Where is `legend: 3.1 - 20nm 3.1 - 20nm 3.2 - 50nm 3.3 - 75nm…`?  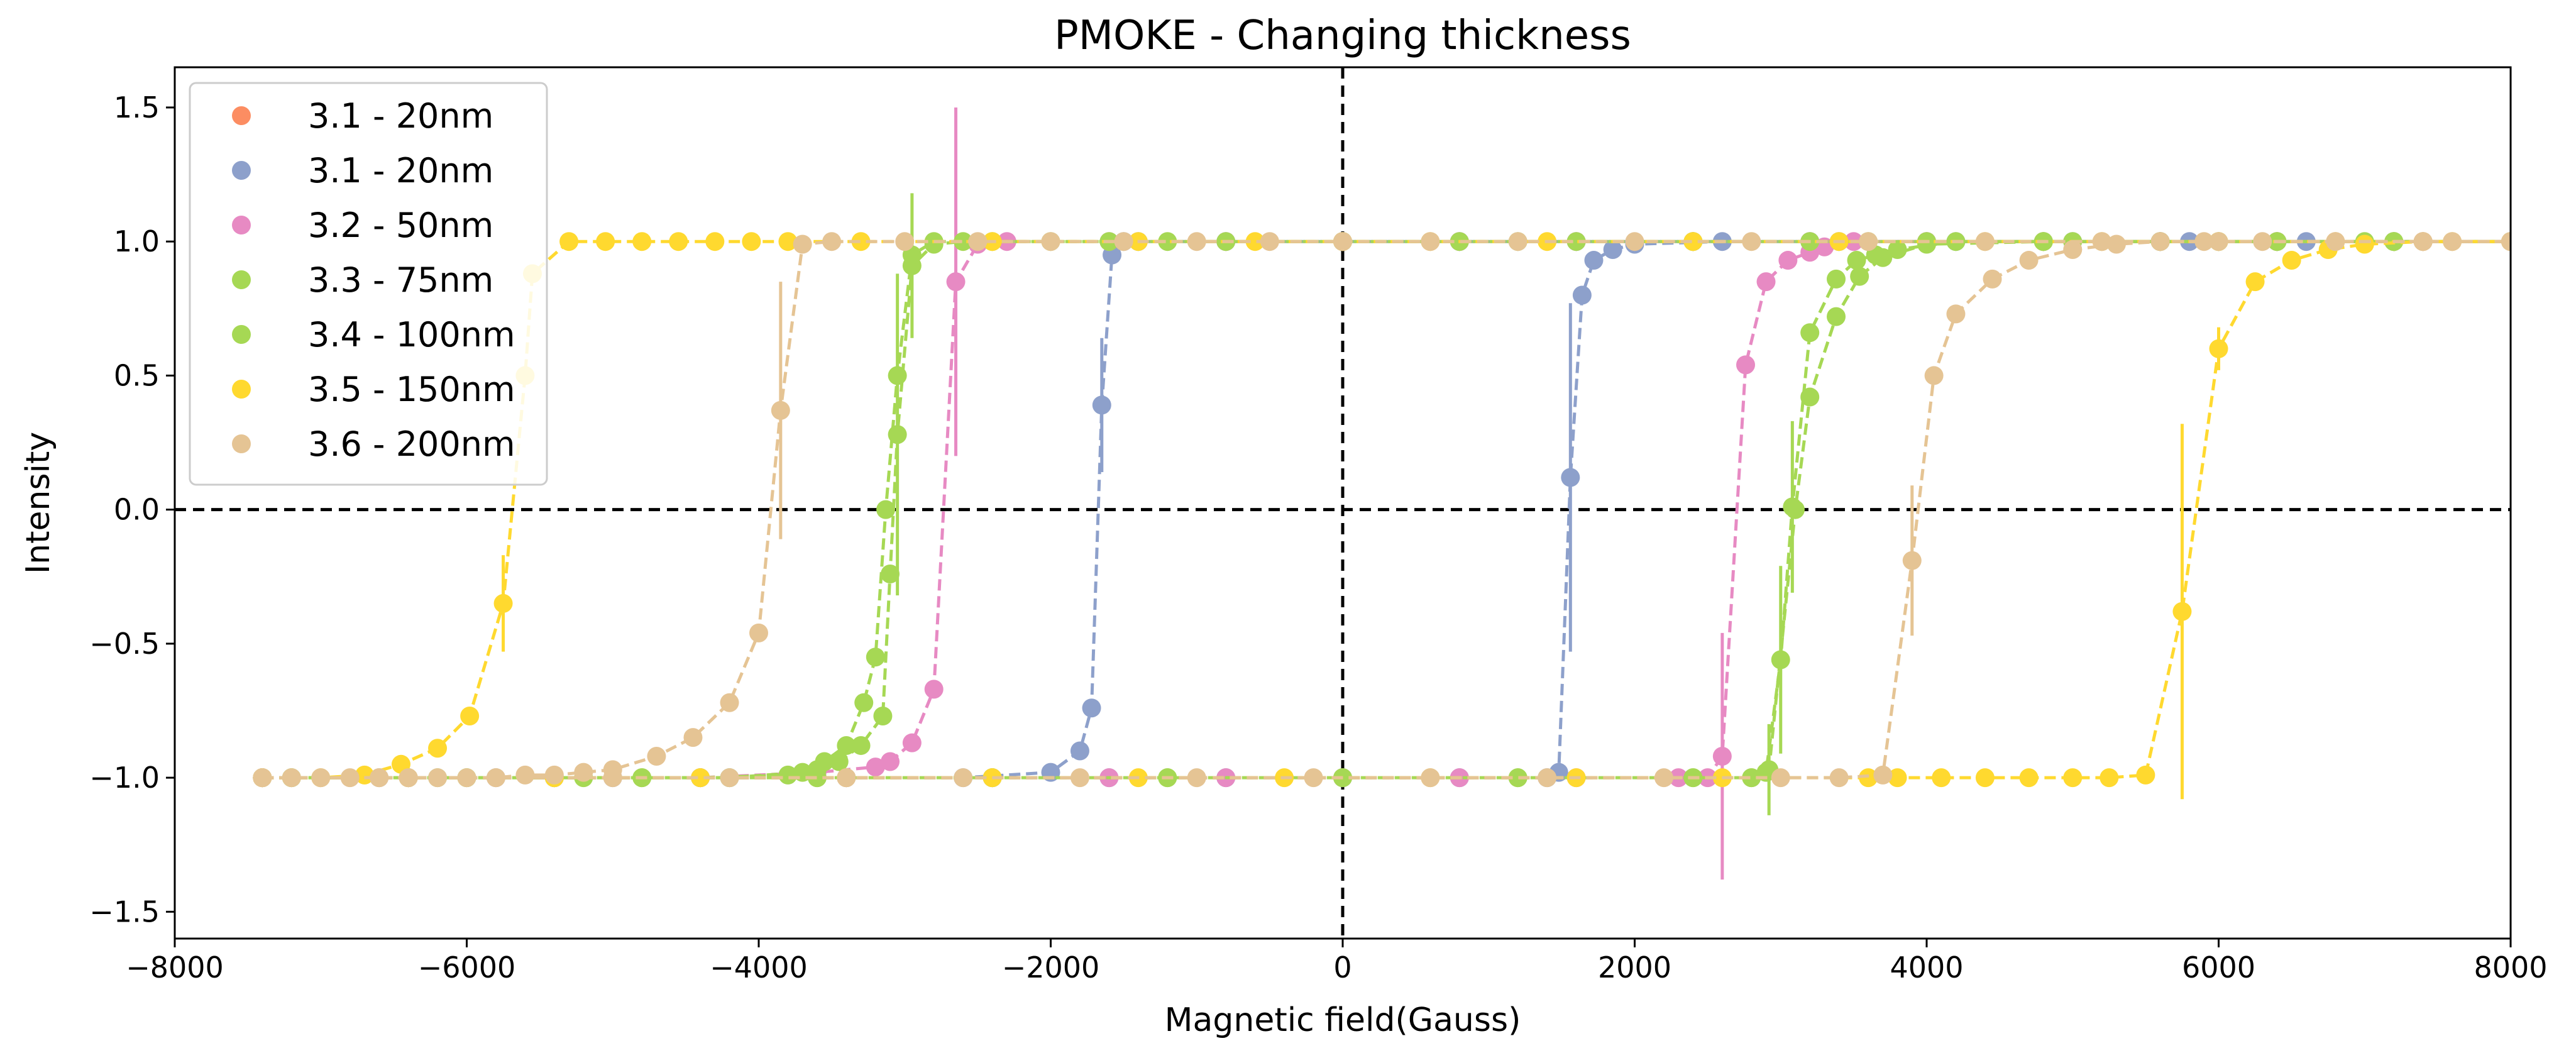
legend: 3.1 - 20nm 3.1 - 20nm 3.2 - 50nm 3.3 - 75nm… is located at coordinates (369, 284).